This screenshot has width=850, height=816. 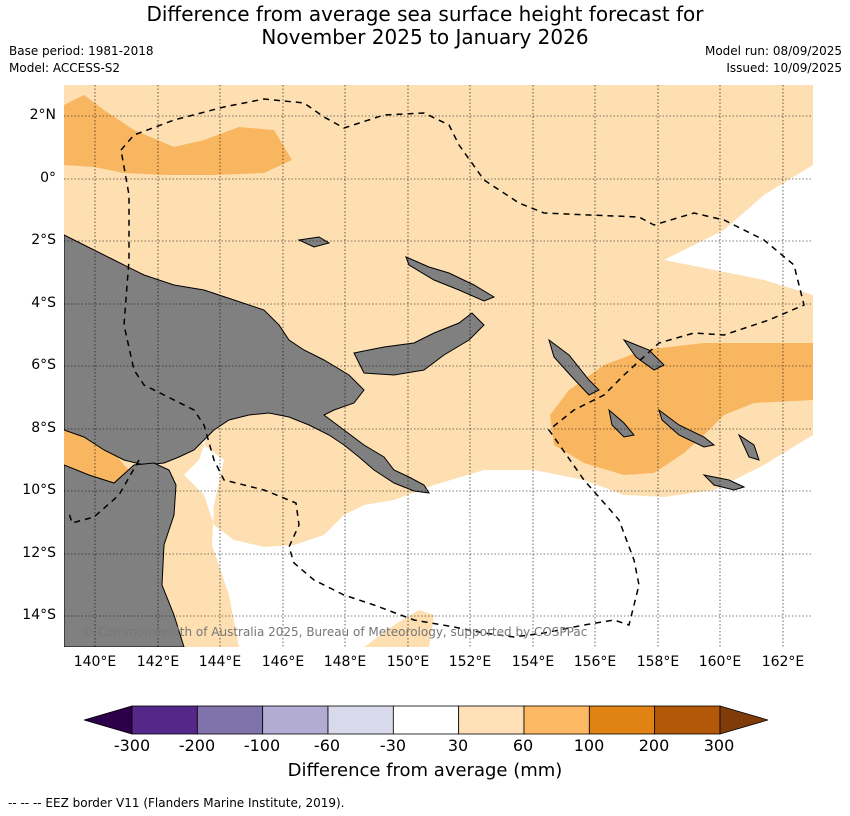 I want to click on colorbar-tick: -300, so click(x=132, y=745).